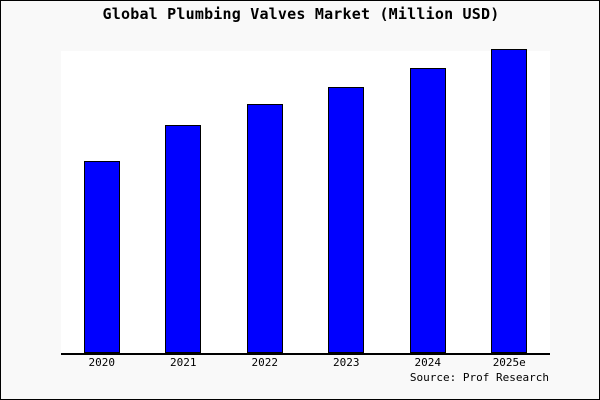 The image size is (600, 400). Describe the element at coordinates (265, 362) in the screenshot. I see `x-tick-label-2: 2022` at that location.